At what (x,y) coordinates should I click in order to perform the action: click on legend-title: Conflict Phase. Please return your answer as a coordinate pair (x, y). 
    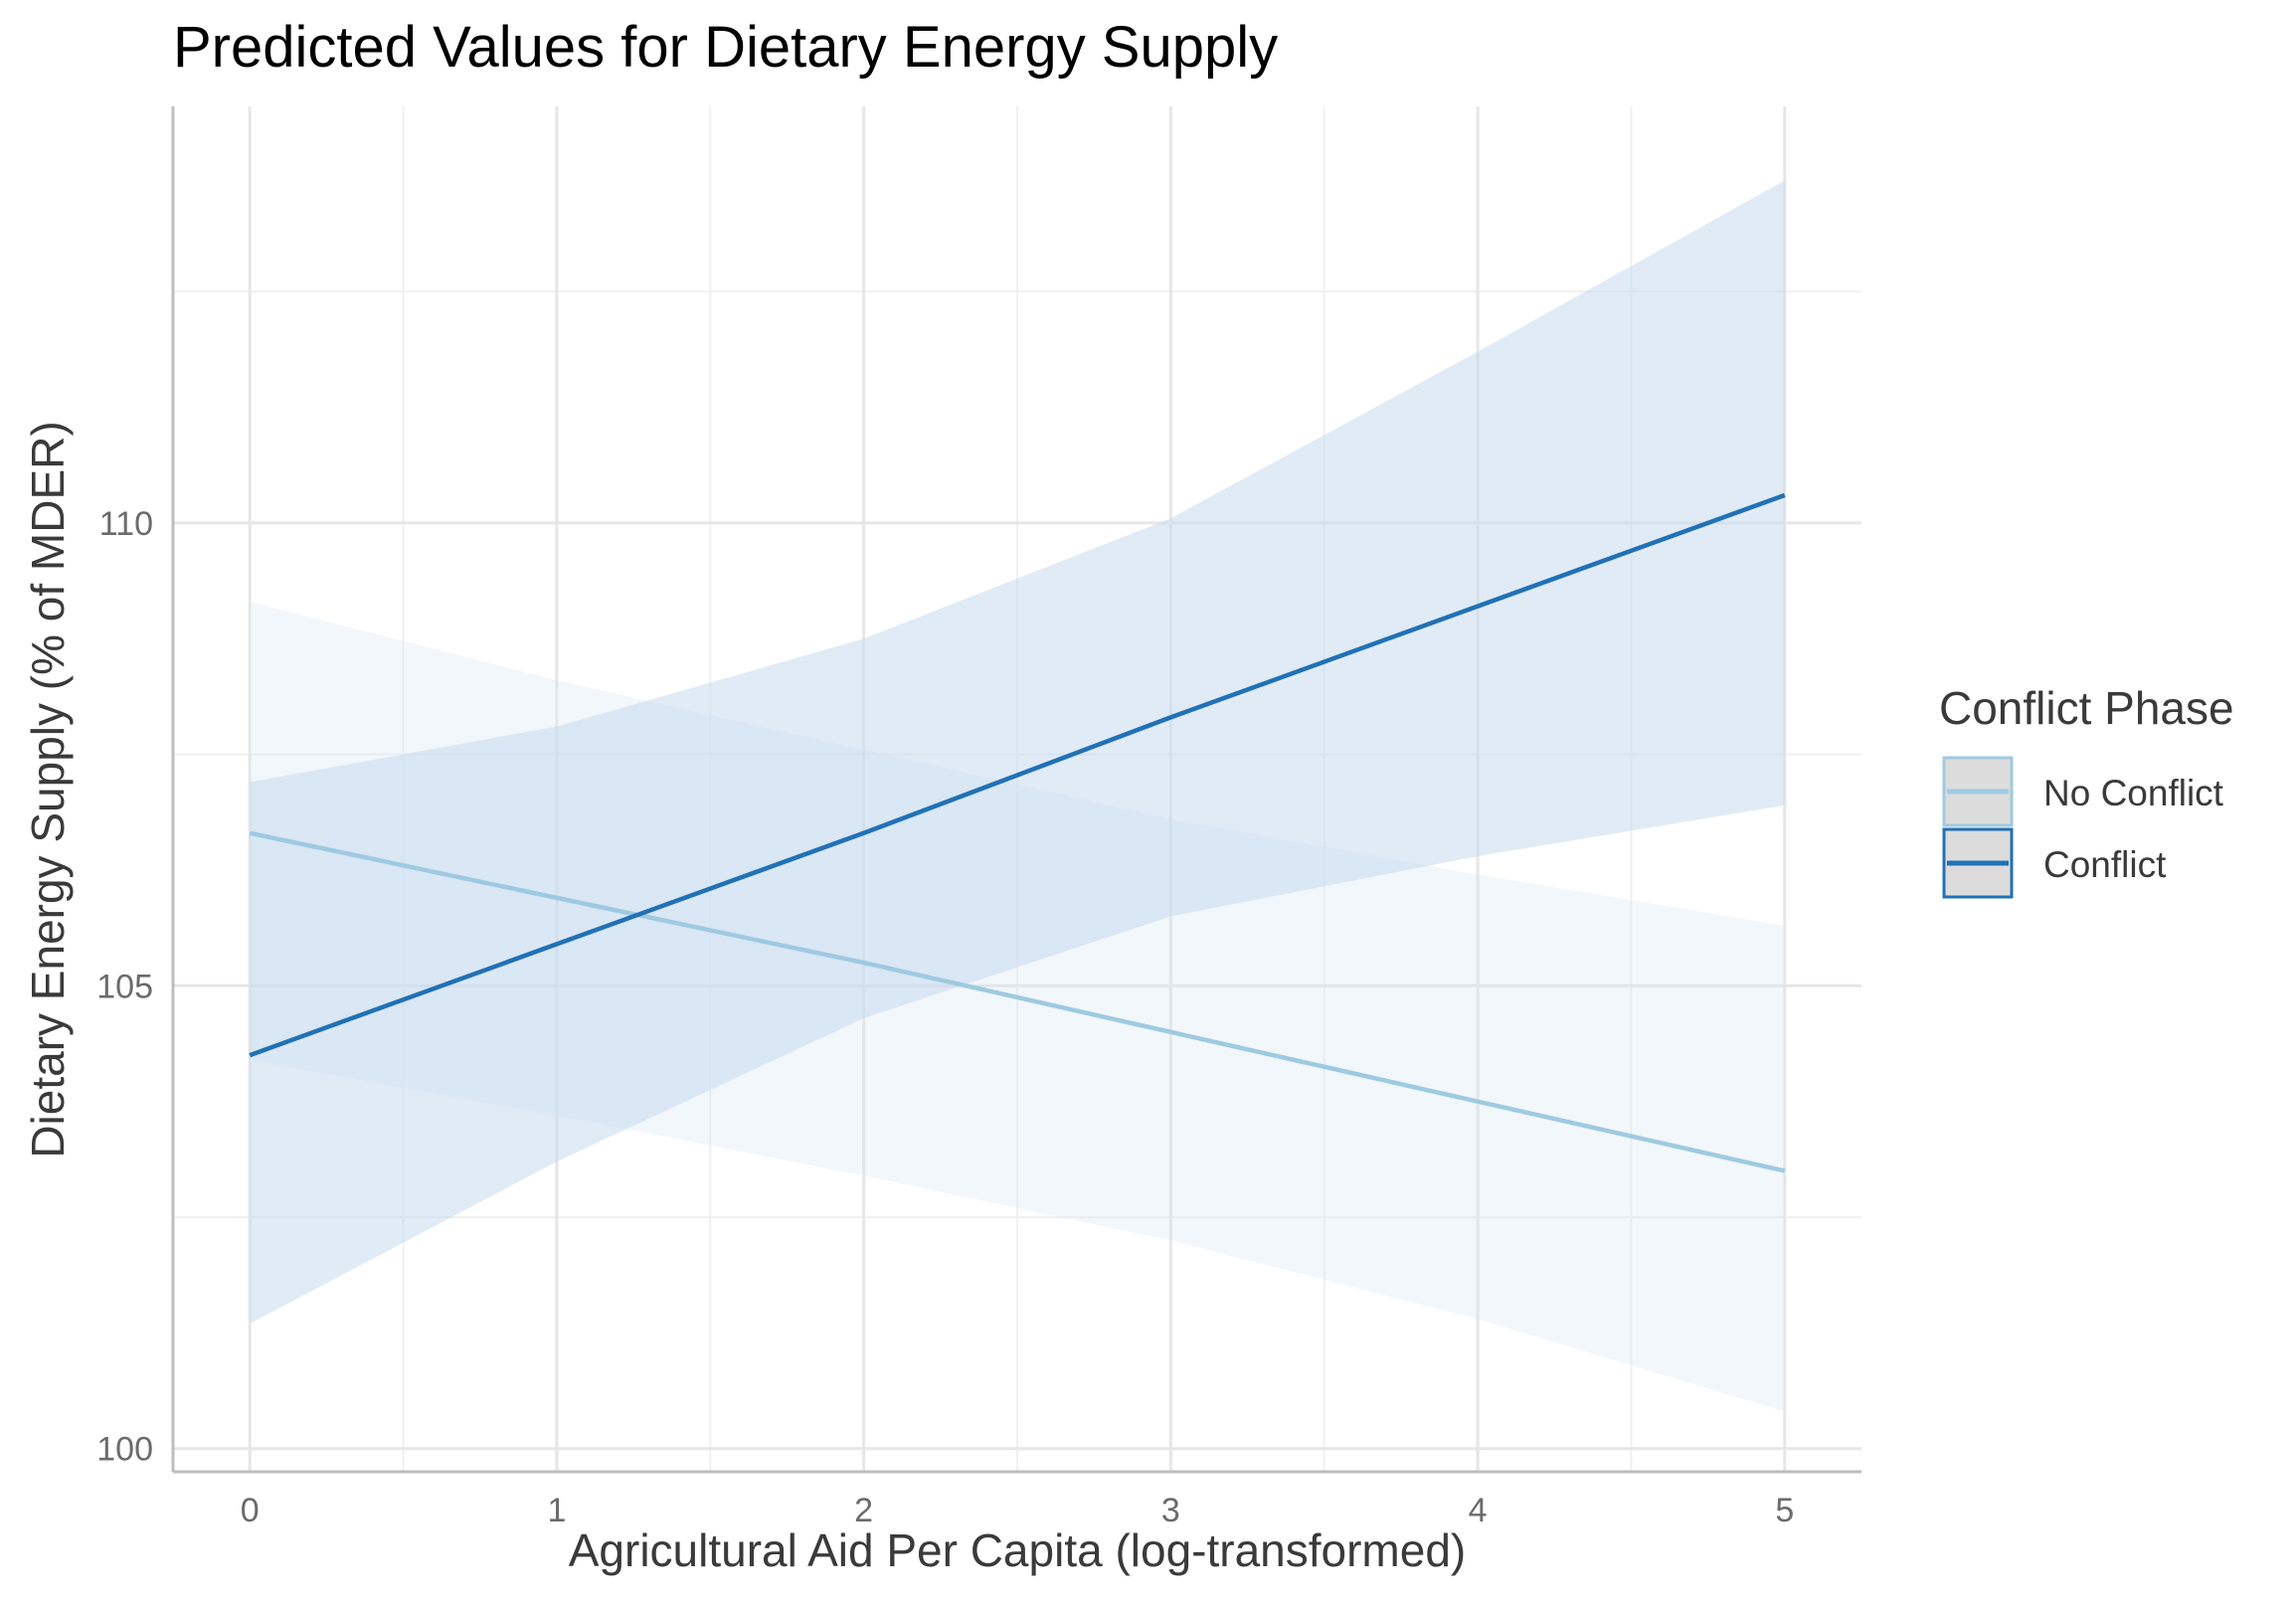
    Looking at the image, I should click on (2086, 708).